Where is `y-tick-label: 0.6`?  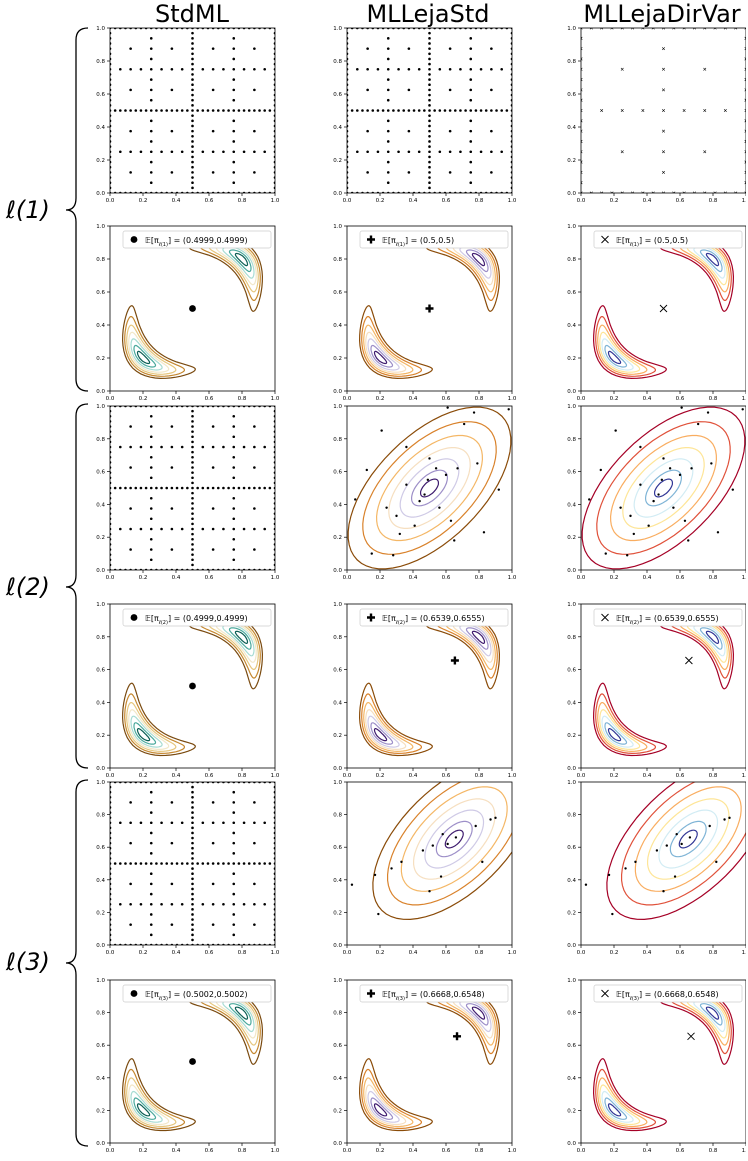
y-tick-label: 0.6 is located at coordinates (337, 293).